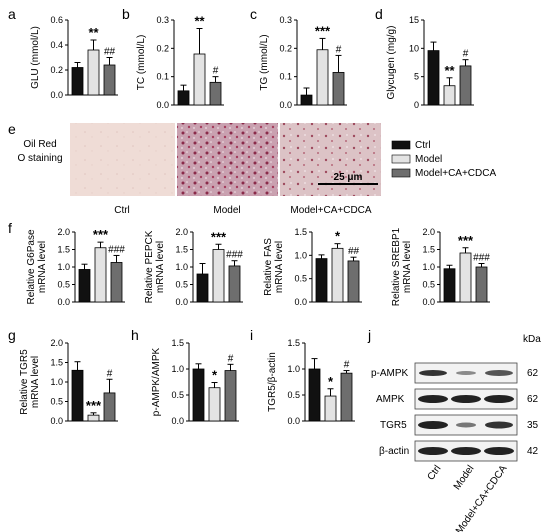 The height and width of the screenshot is (532, 550). Describe the element at coordinates (226, 210) in the screenshot. I see `staining-caption-model: Model` at that location.